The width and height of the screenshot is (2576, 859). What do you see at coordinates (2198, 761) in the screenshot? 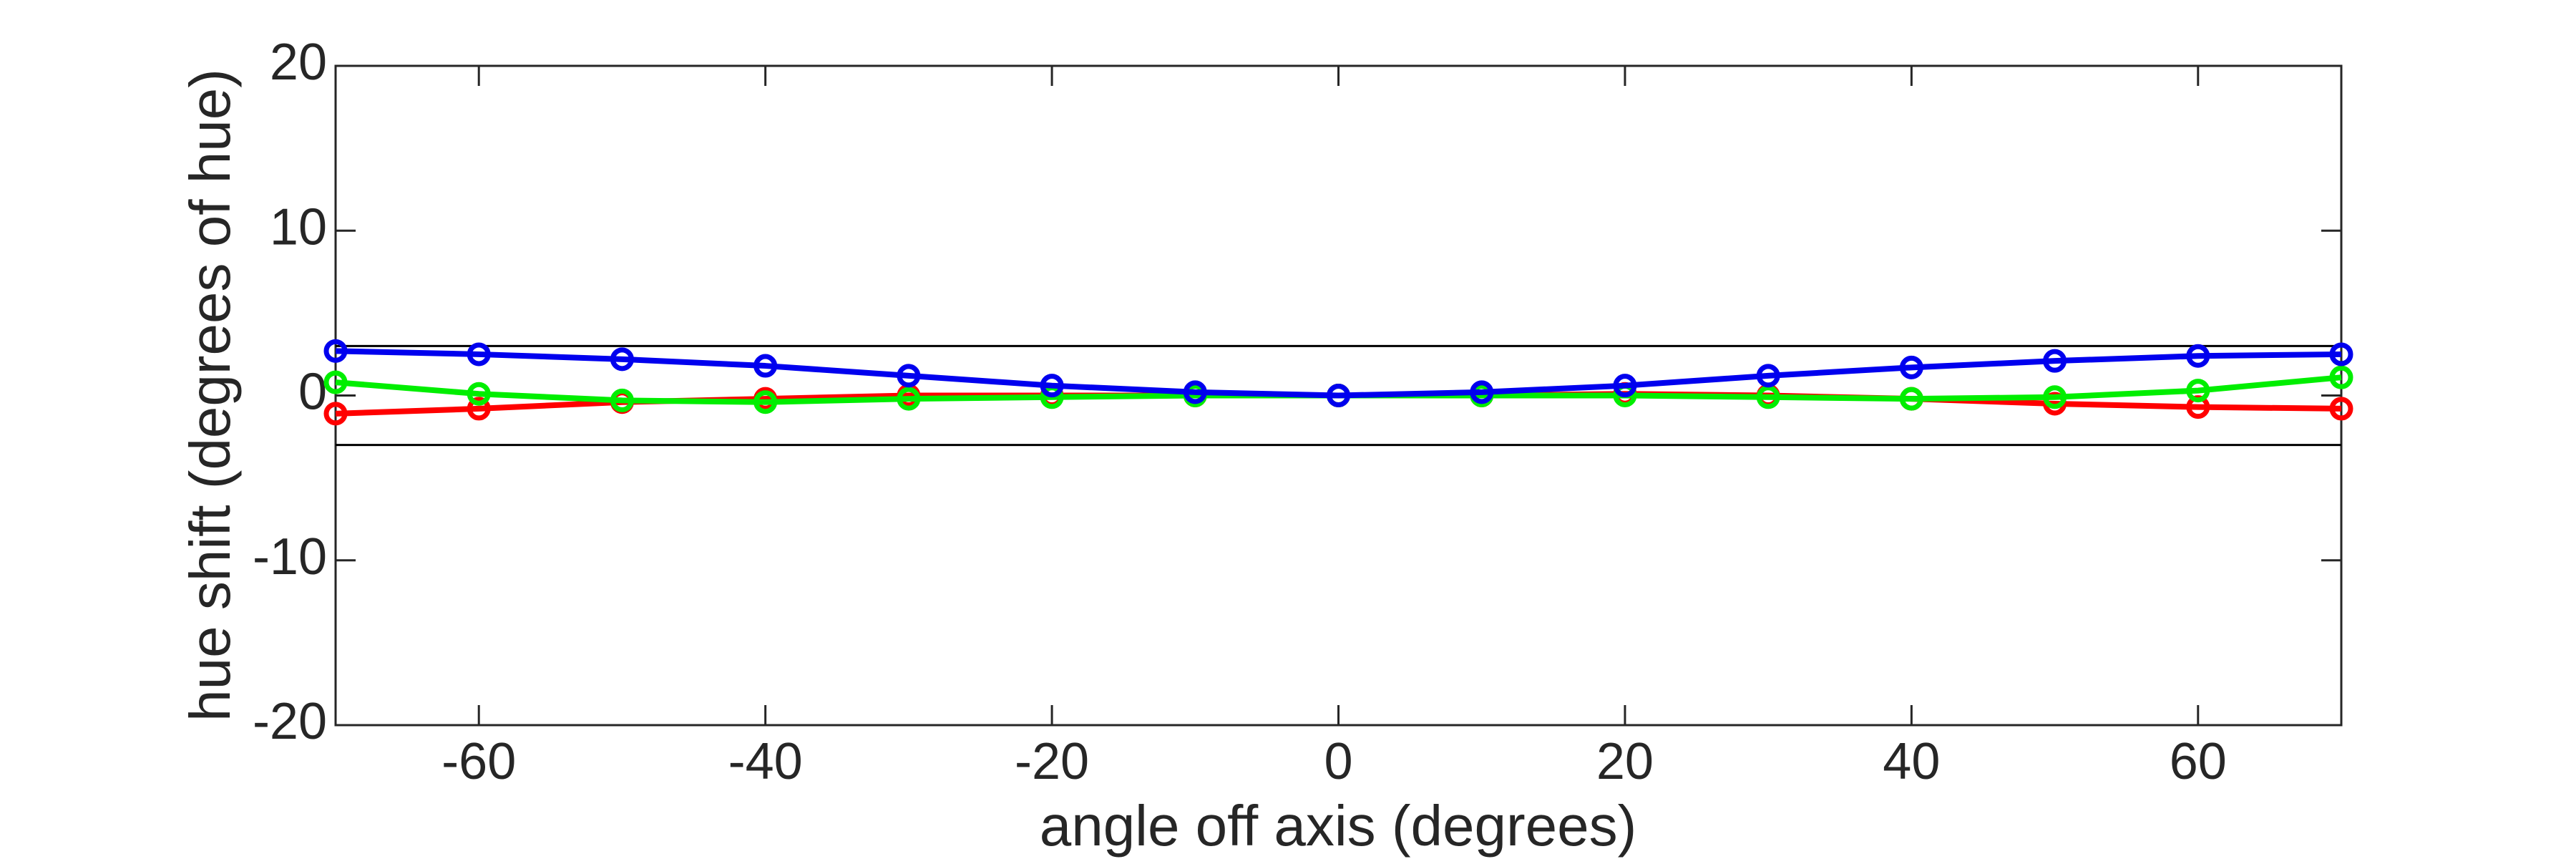
I see `x-tick-label: 60` at bounding box center [2198, 761].